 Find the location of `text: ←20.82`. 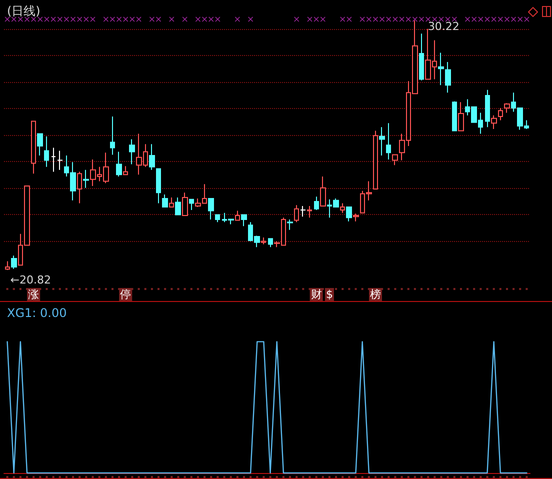

text: ←20.82 is located at coordinates (31, 279).